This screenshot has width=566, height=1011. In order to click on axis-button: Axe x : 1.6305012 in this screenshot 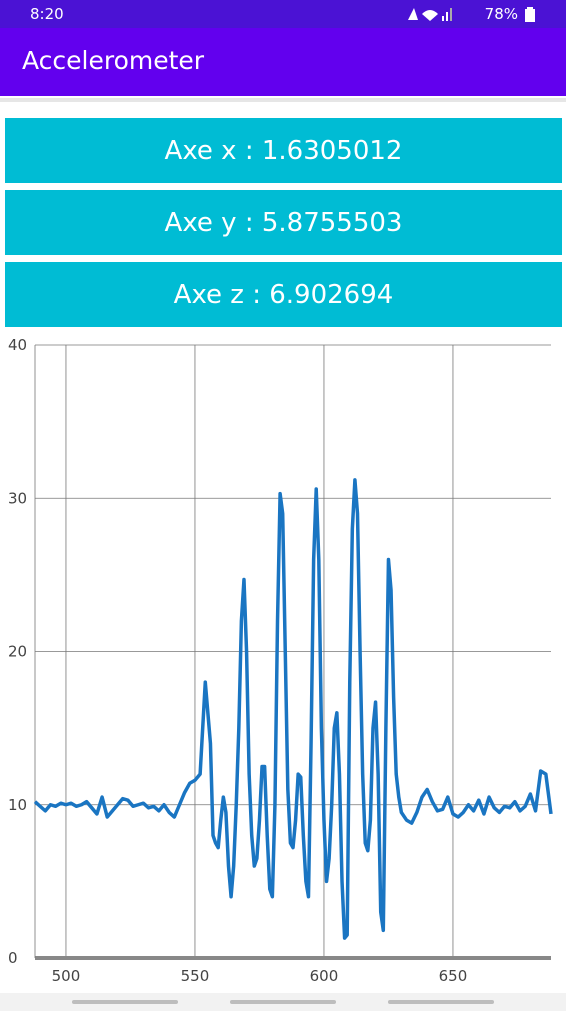, I will do `click(283, 150)`.